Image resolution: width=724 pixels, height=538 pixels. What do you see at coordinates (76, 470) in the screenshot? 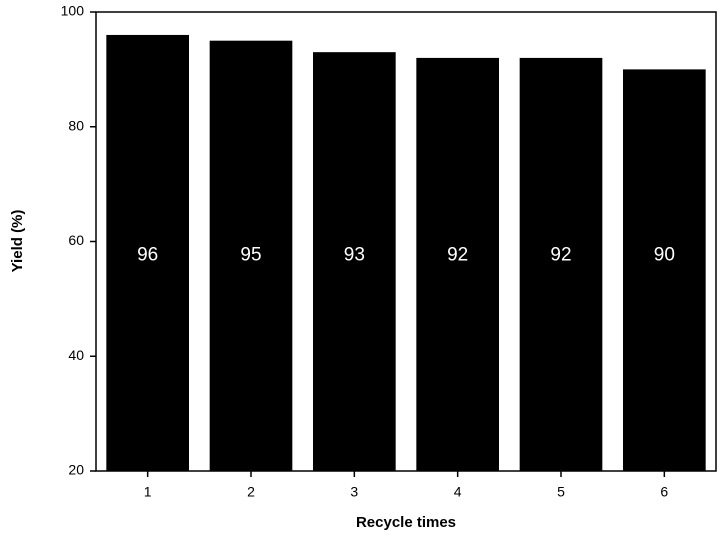
I see `y-tick-label: 20` at bounding box center [76, 470].